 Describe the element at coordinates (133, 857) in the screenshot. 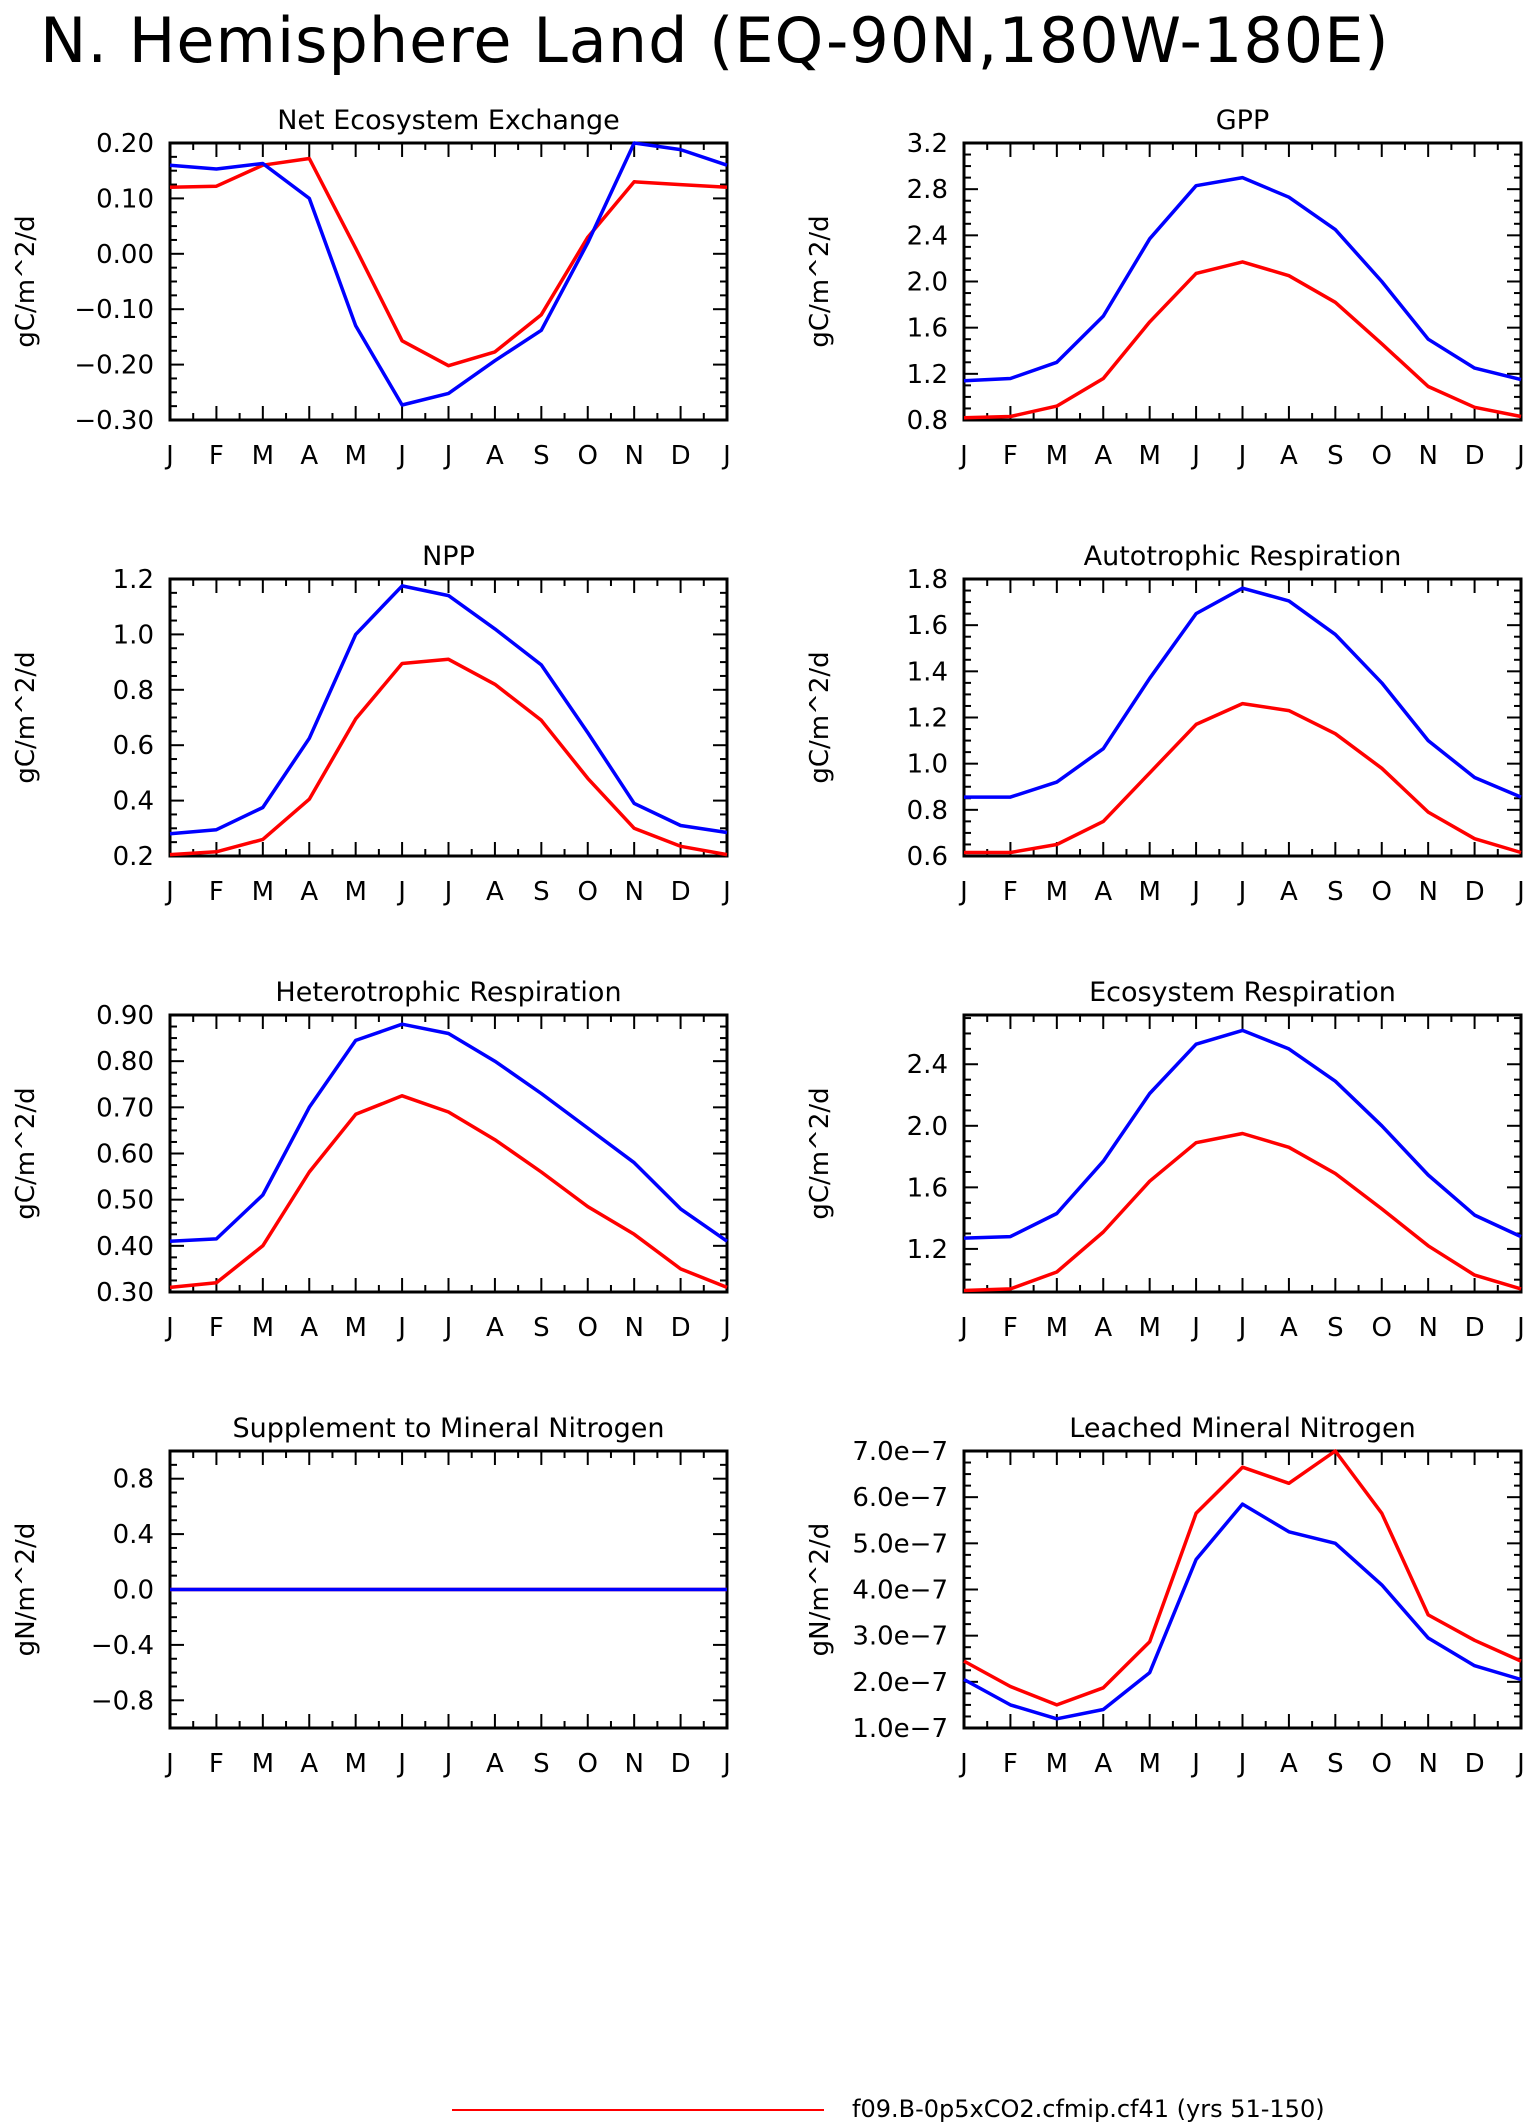

I see `y-tick-label: 0.2` at that location.